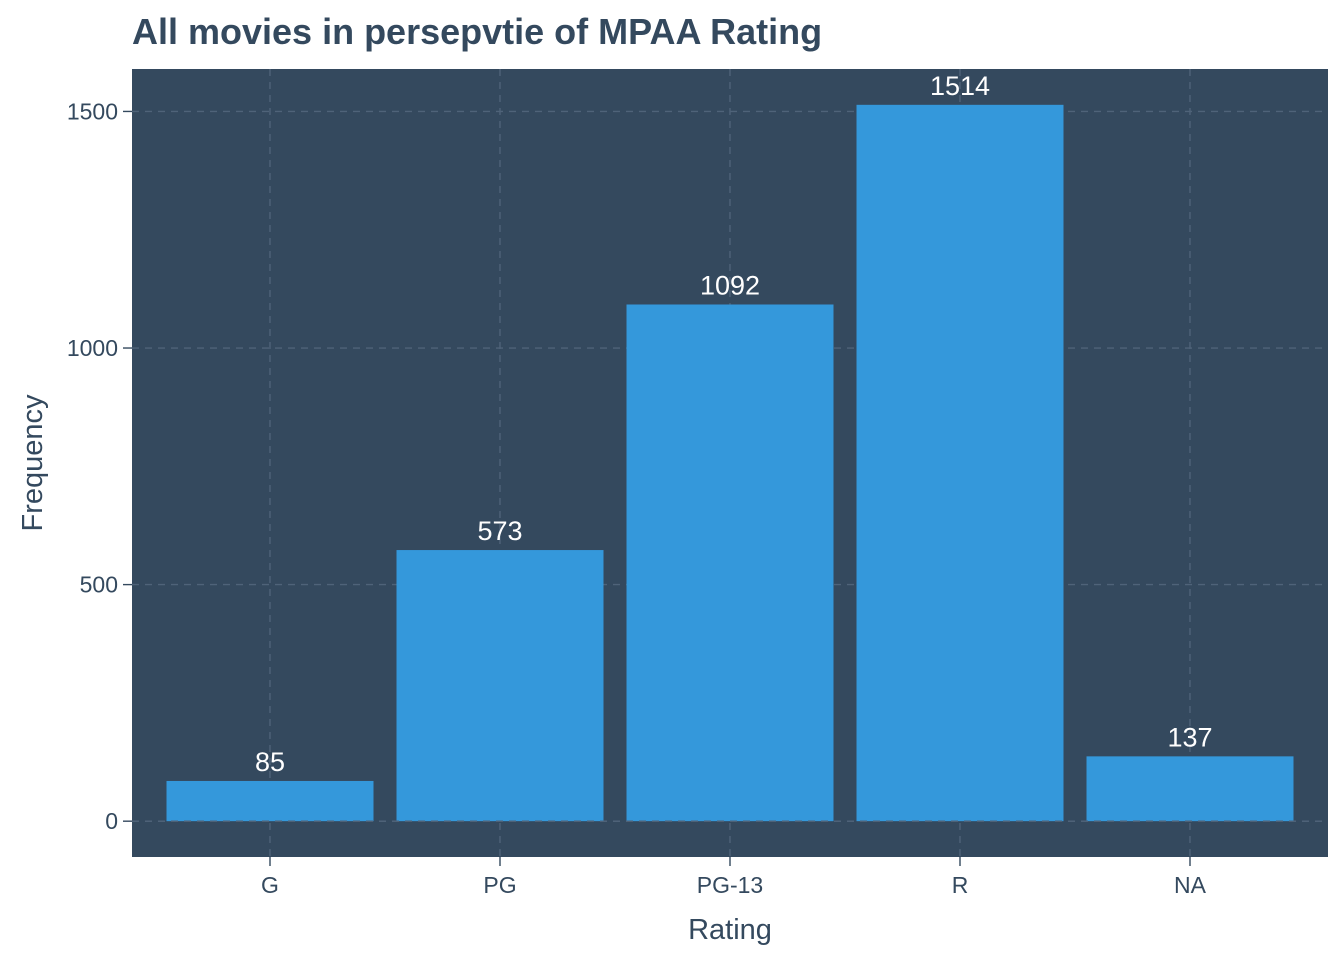 The image size is (1344, 960). What do you see at coordinates (99, 466) in the screenshot?
I see `y-axis: 0 500 1000 1500` at bounding box center [99, 466].